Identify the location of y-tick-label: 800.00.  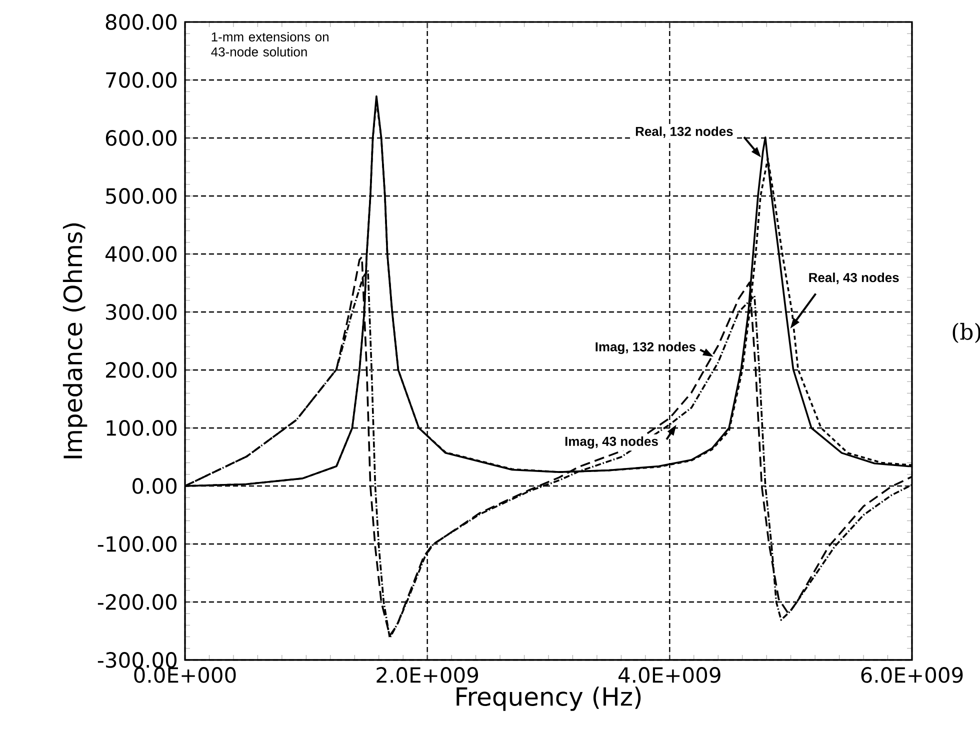
(141, 22).